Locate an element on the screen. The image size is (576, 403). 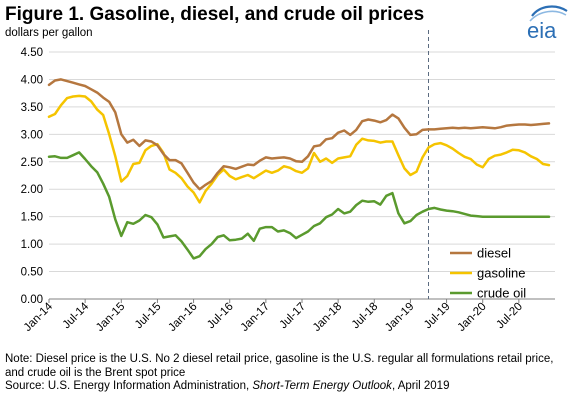
x-tick-label: Jul-19 is located at coordinates (437, 316).